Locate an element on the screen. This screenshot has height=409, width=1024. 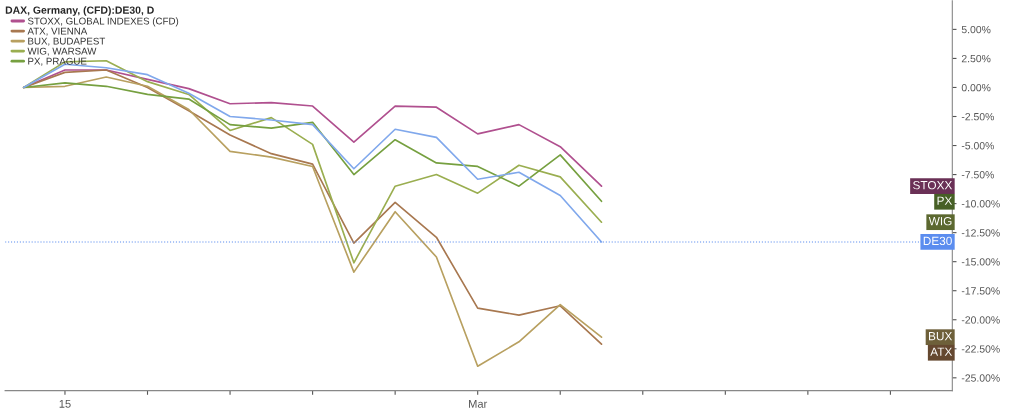
chart-title: DAX, Germany, (CFD):DE30, D is located at coordinates (79, 11).